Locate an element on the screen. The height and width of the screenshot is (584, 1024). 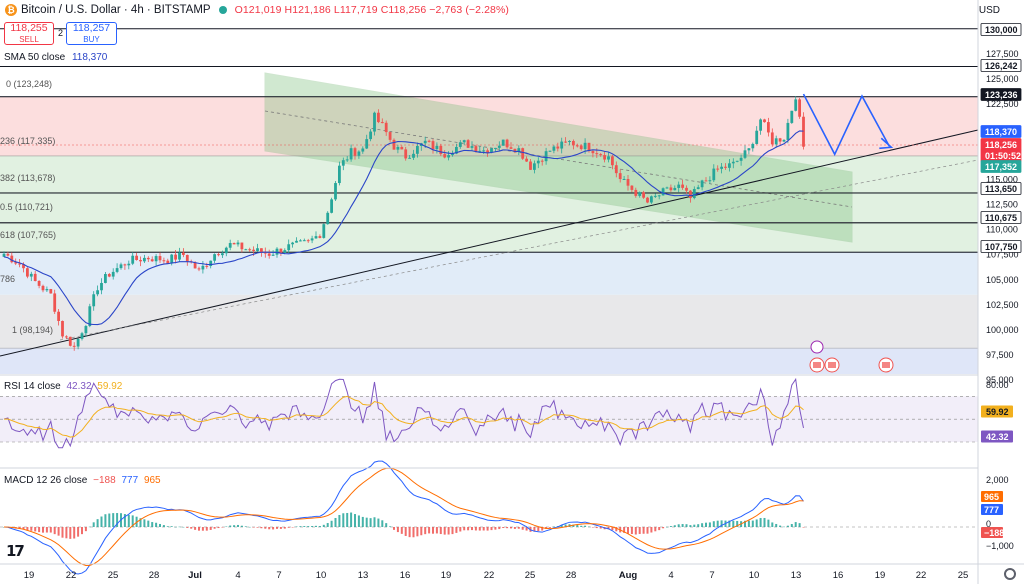
buy-button: 118,257 BUY is located at coordinates (91, 33).